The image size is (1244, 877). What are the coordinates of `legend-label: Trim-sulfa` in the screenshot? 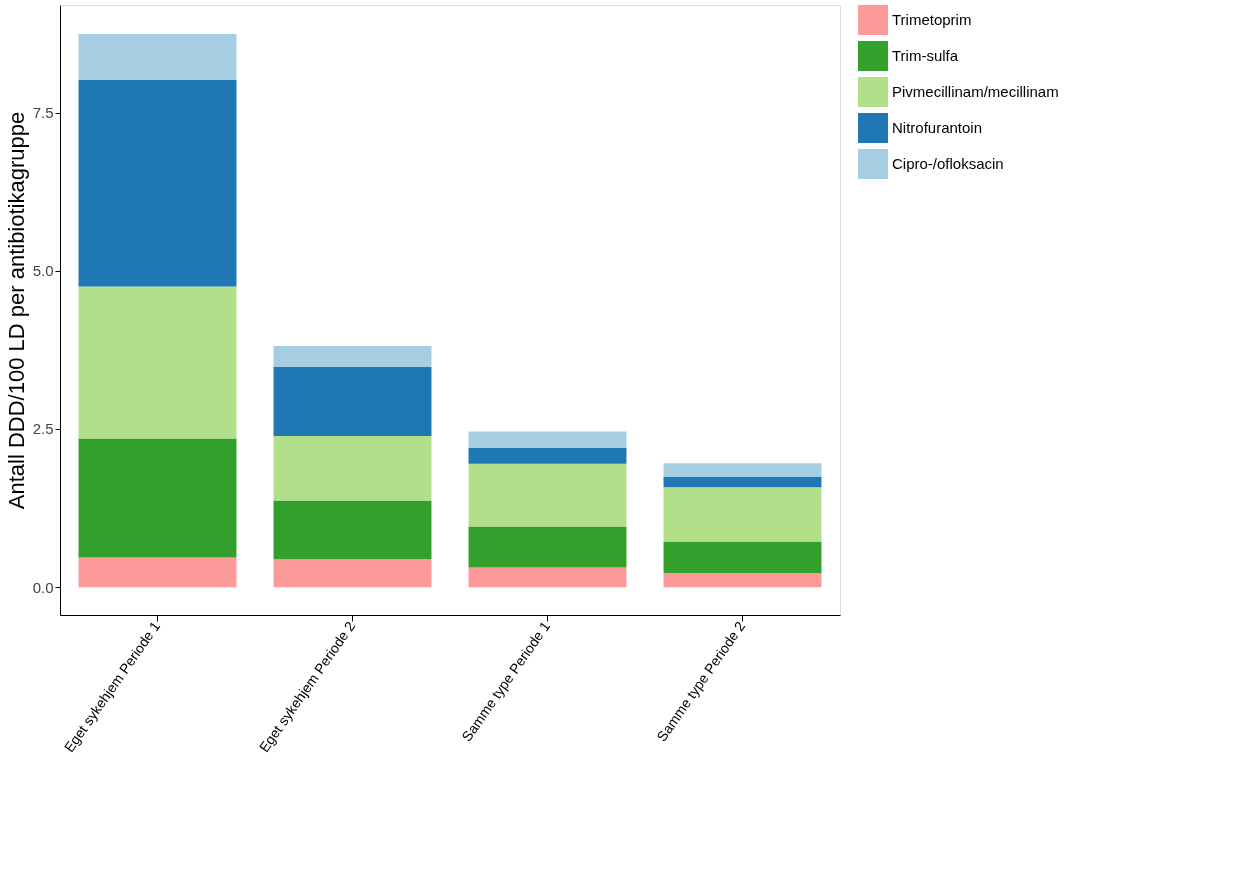 It's located at (925, 55).